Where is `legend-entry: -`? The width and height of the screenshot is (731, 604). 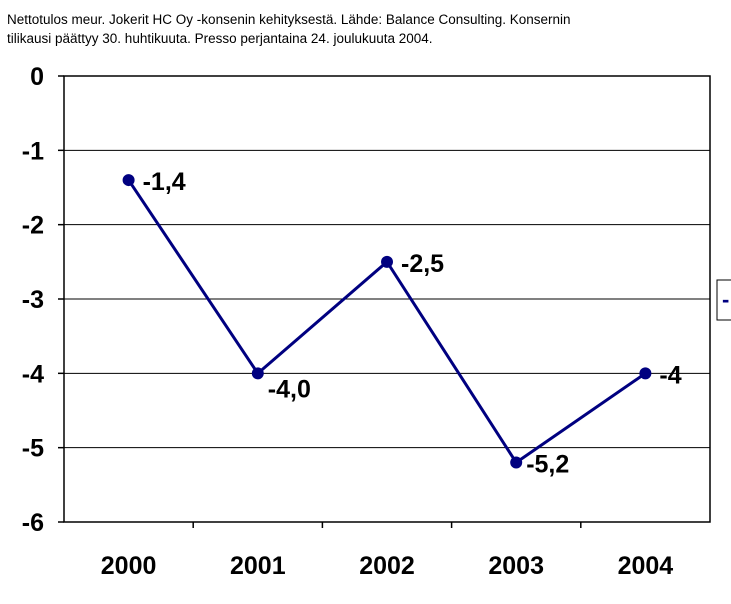
legend-entry: - is located at coordinates (725, 299).